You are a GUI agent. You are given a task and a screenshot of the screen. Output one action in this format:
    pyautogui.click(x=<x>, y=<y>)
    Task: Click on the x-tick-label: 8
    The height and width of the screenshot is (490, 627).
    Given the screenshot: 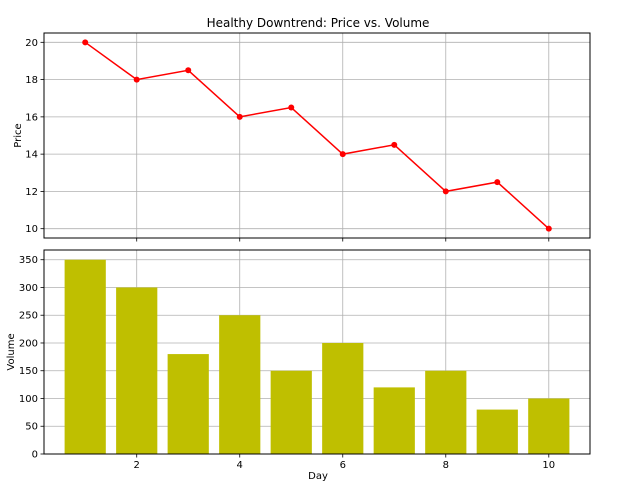 What is the action you would take?
    pyautogui.click(x=446, y=465)
    